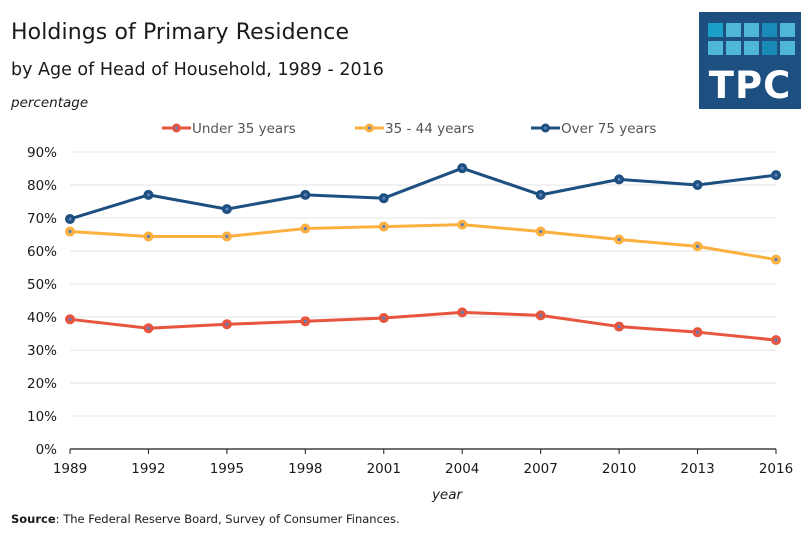 The image size is (812, 535). Describe the element at coordinates (384, 469) in the screenshot. I see `x-tick-label: 2001` at that location.